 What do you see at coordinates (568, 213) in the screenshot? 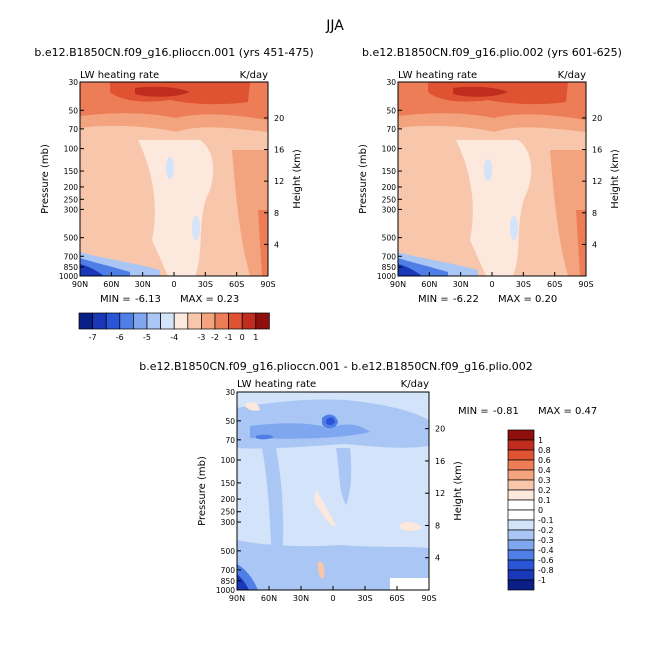
I see `panel-b-sh-mid-strip` at bounding box center [568, 213].